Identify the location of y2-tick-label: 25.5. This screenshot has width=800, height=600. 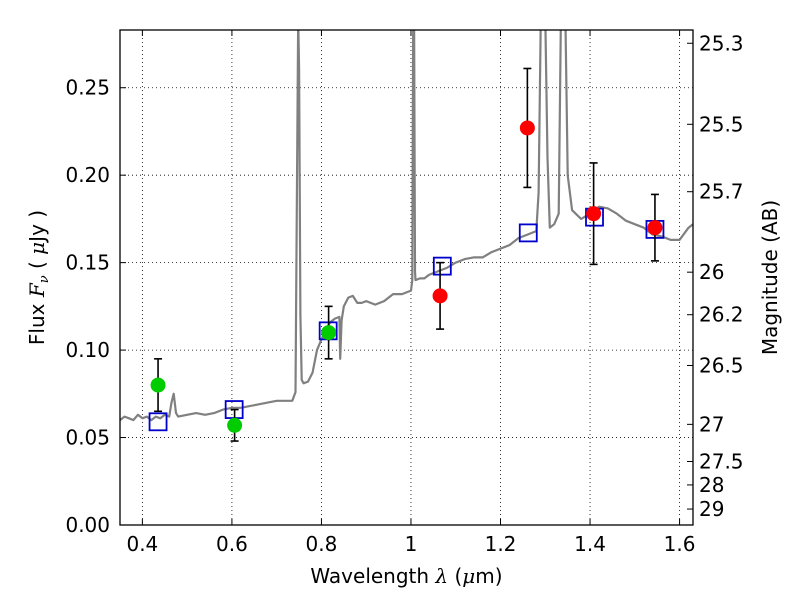
(721, 124).